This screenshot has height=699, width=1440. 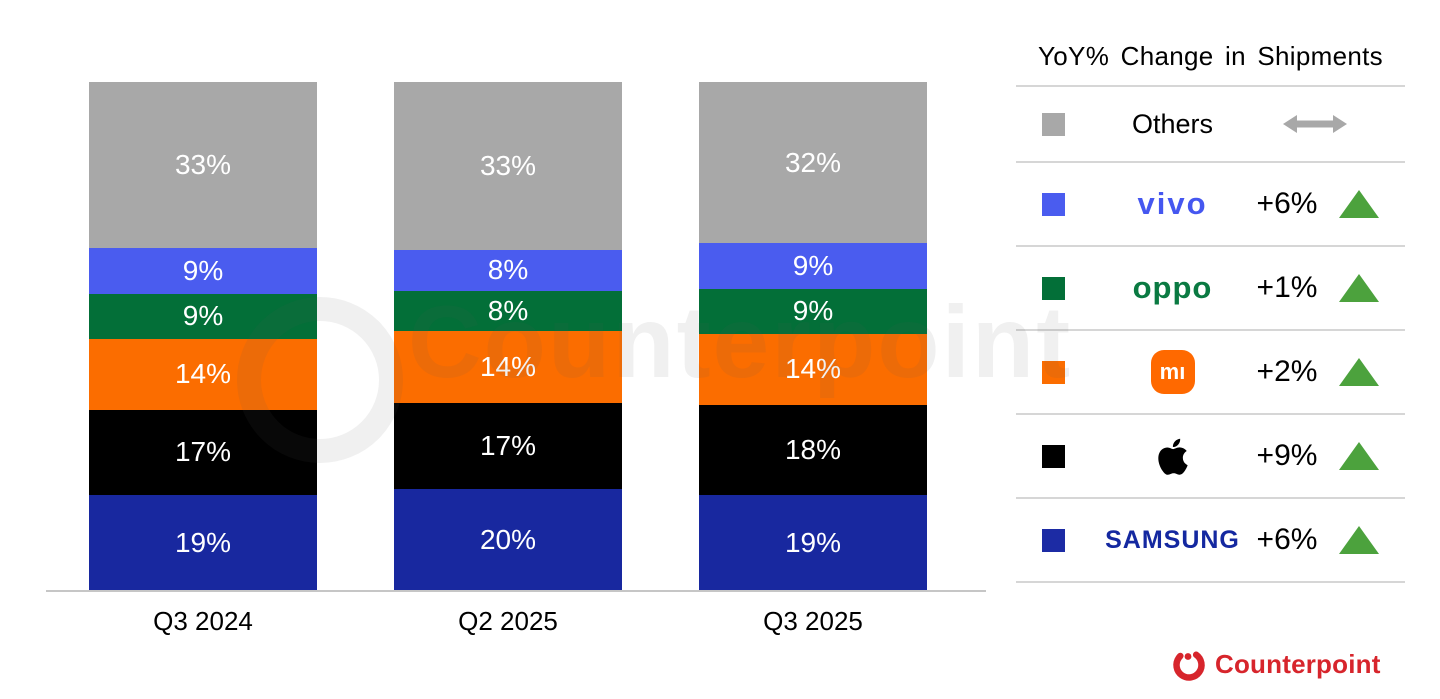 What do you see at coordinates (1210, 57) in the screenshot?
I see `legend-title: YoY% Change in Shipments` at bounding box center [1210, 57].